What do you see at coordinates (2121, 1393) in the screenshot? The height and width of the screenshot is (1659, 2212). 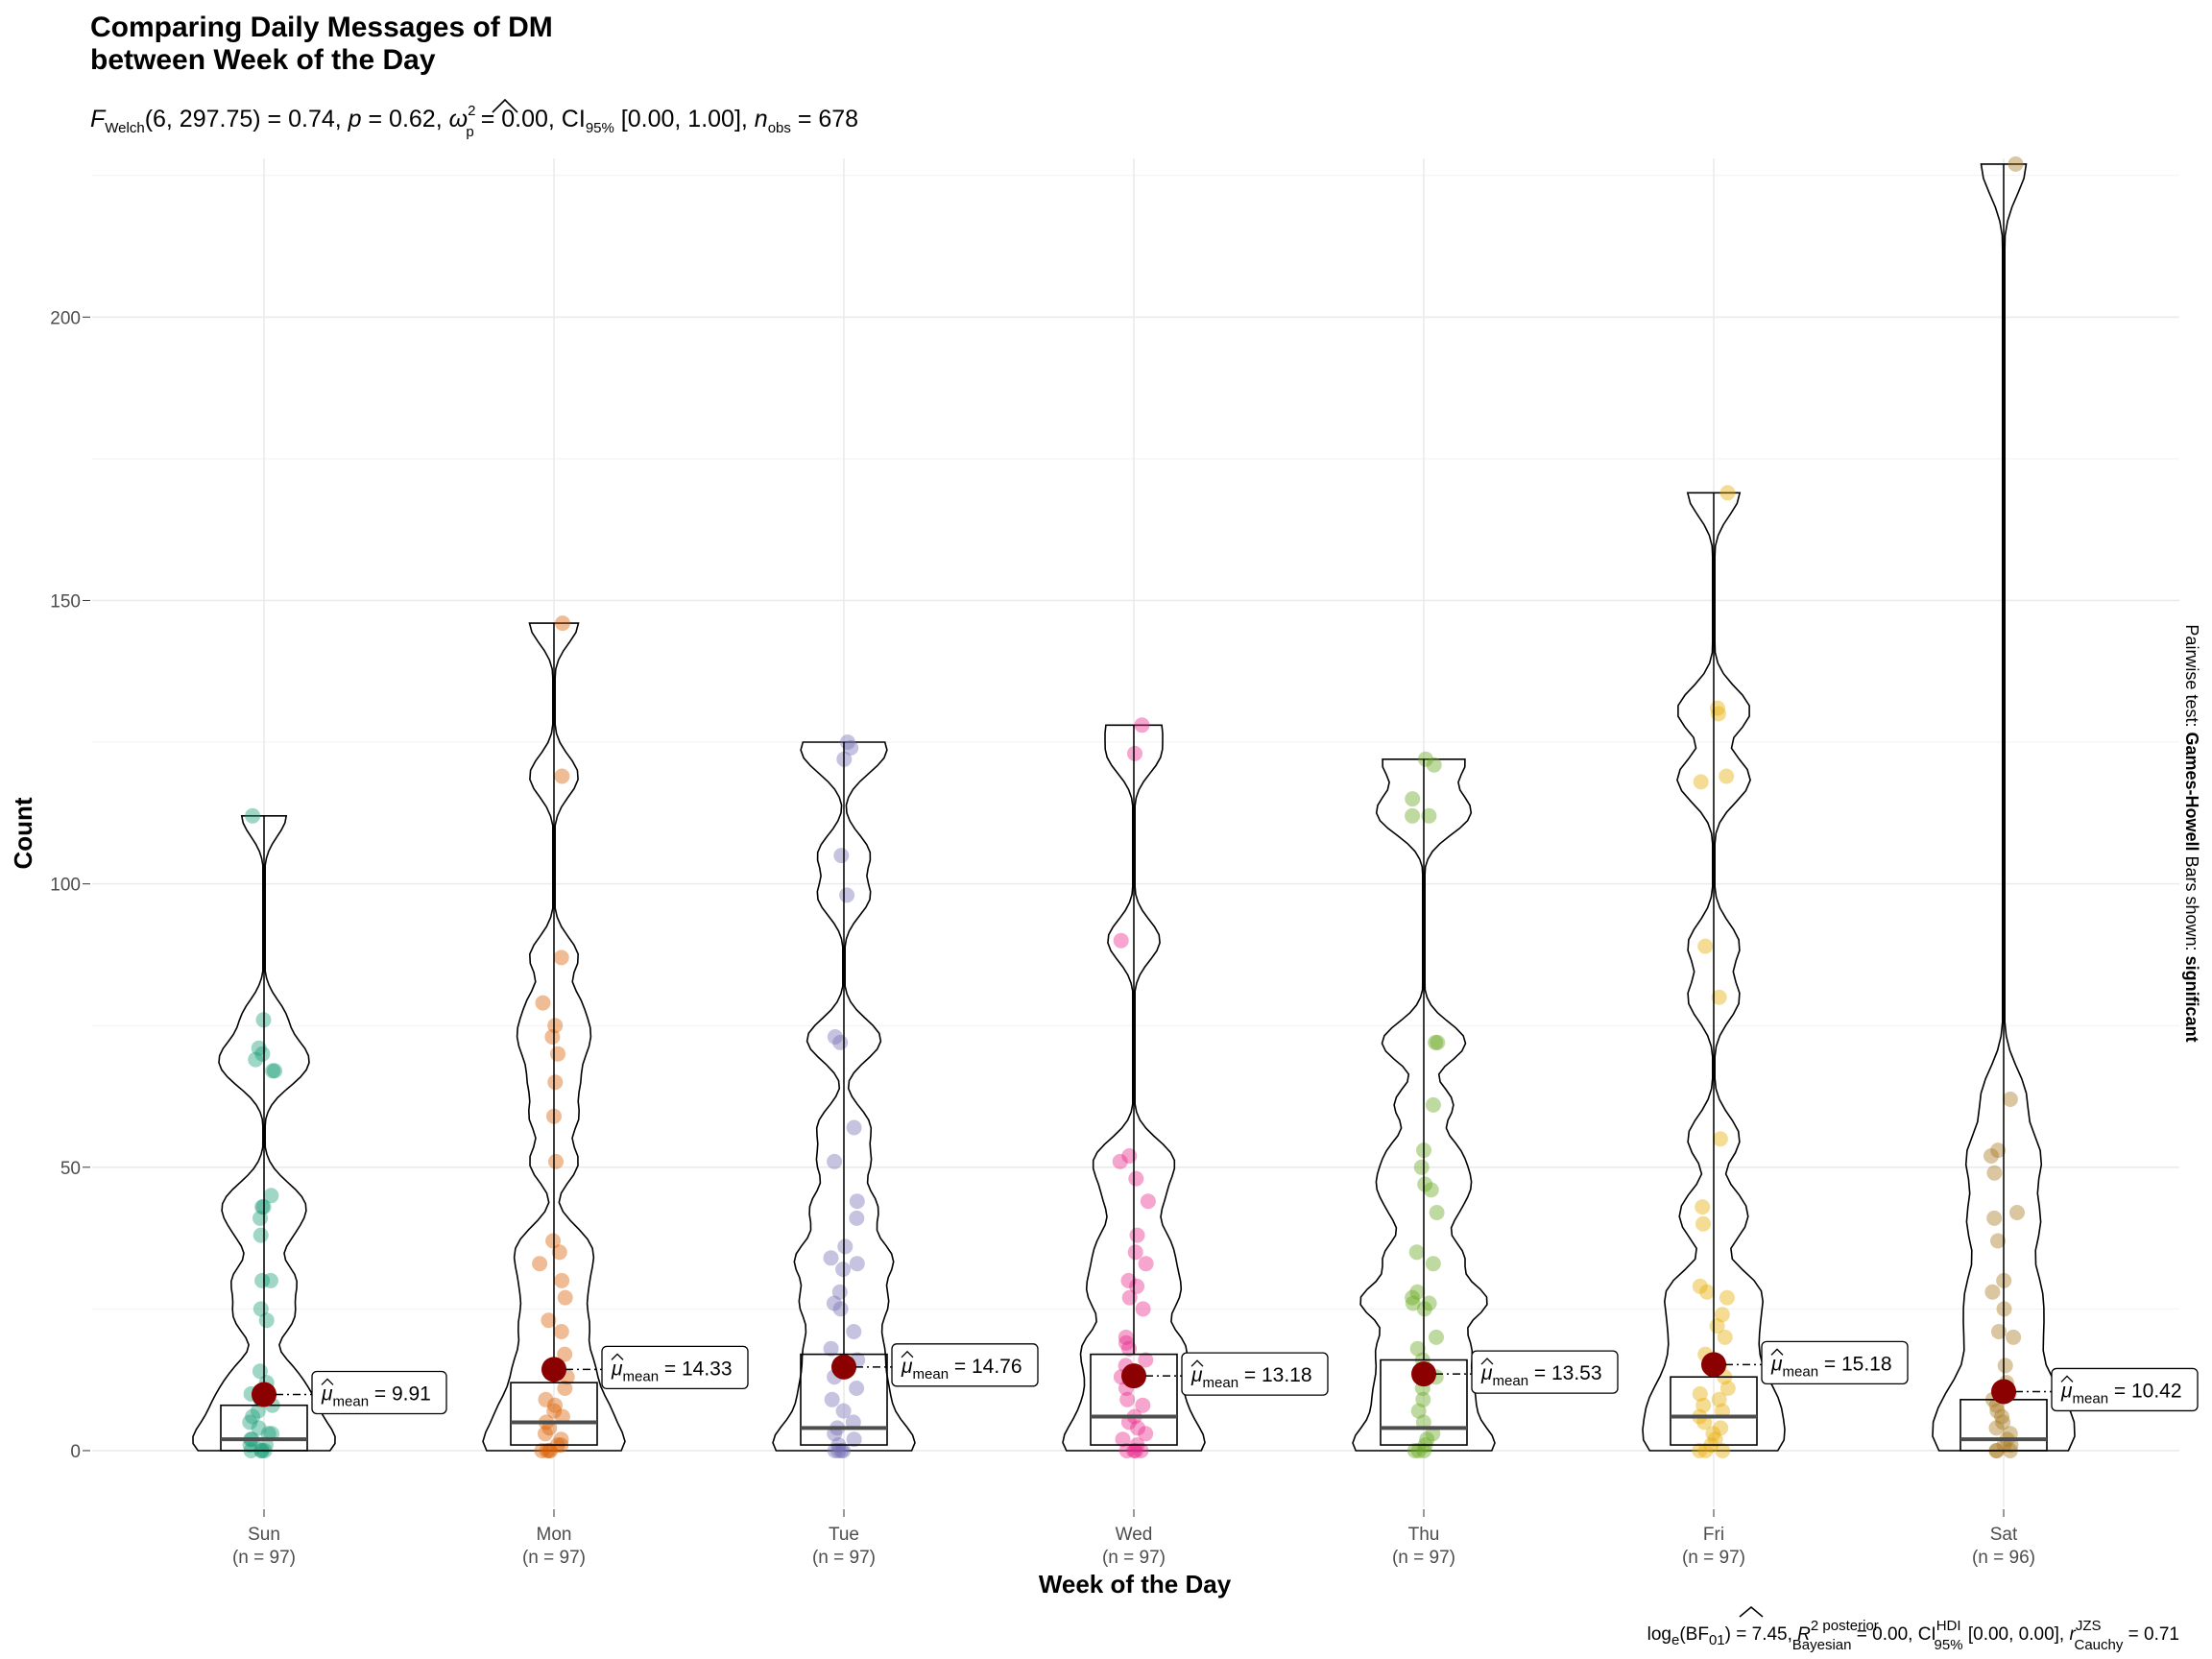 I see `mean-label: μmean = 10.42` at bounding box center [2121, 1393].